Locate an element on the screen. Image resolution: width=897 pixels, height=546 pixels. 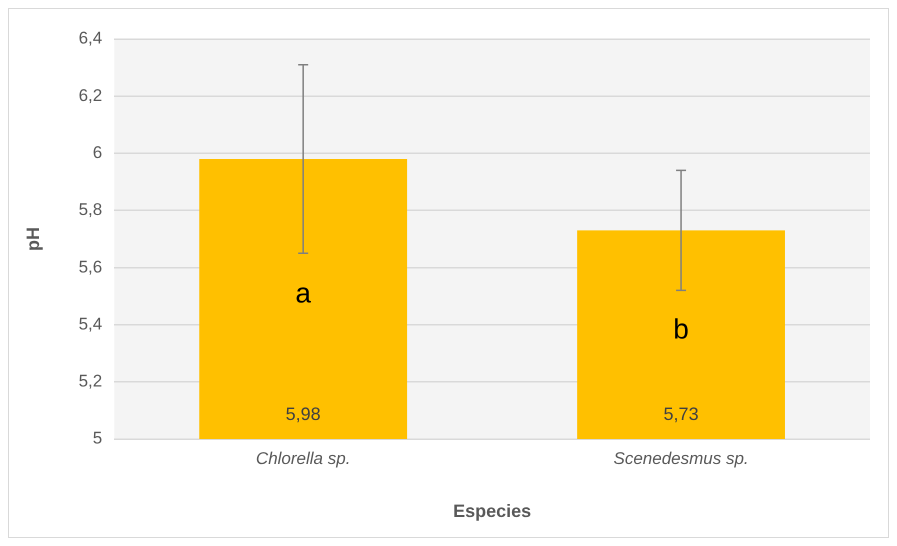
y-tick-label: 5 is located at coordinates (97, 438).